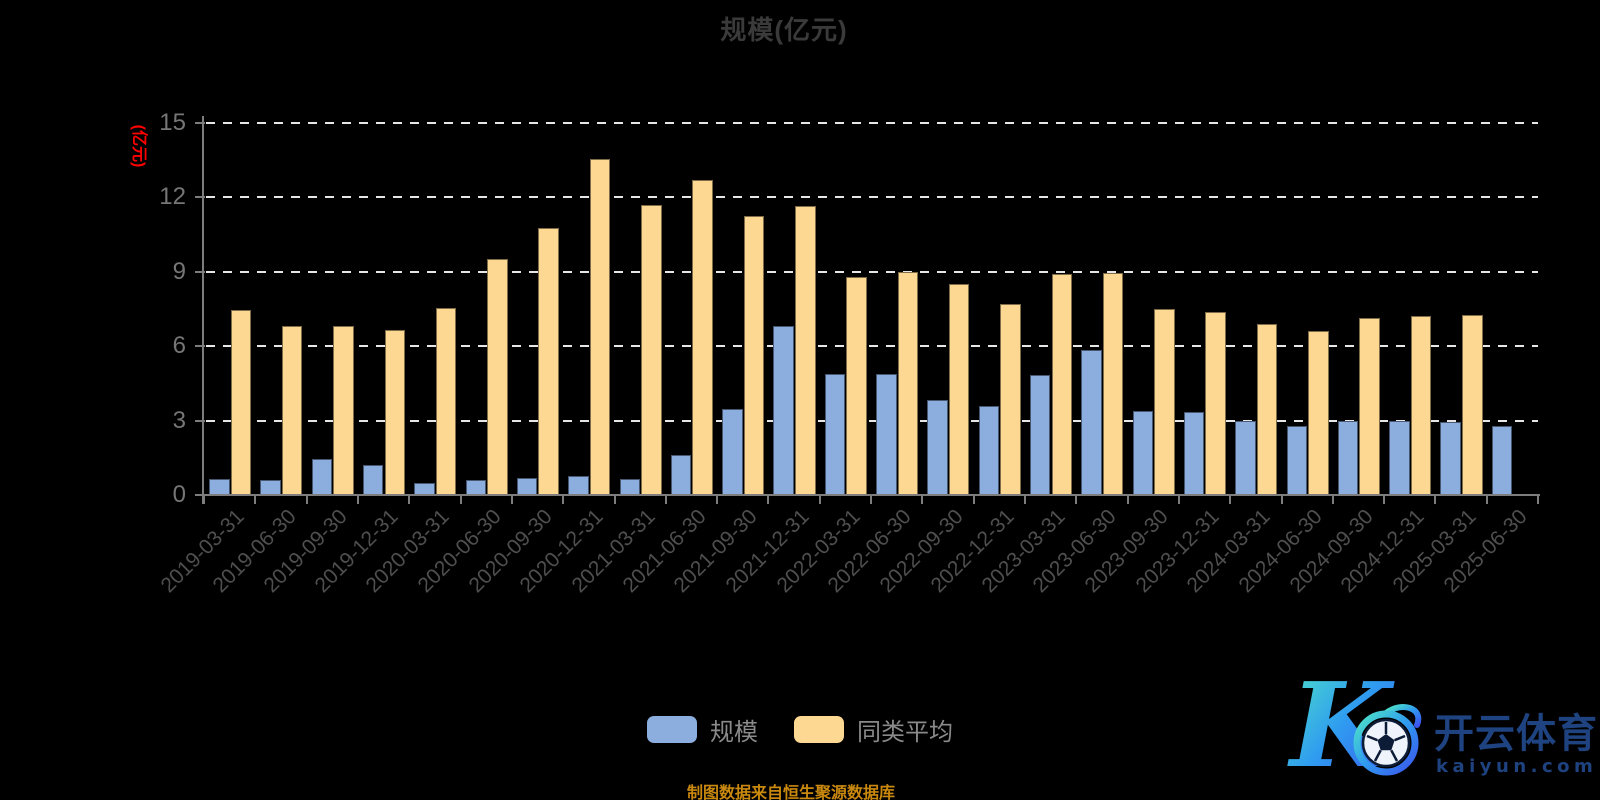 This screenshot has width=1600, height=800. I want to click on legend: 规模 同类平均, so click(800, 729).